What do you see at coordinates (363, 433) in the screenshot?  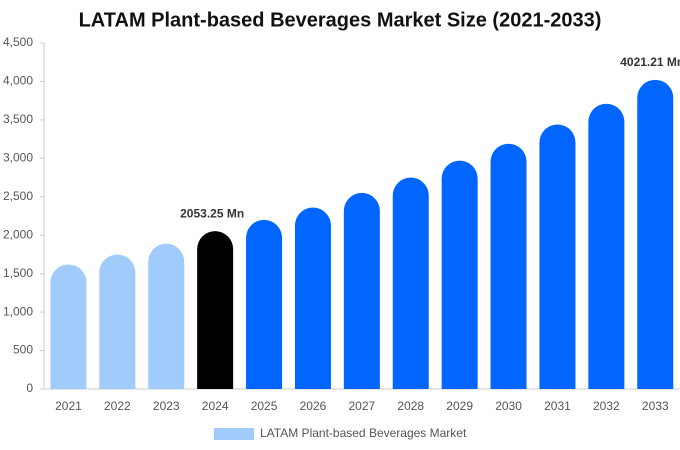 I see `legend-label: LATAM Plant-based Beverages Market` at bounding box center [363, 433].